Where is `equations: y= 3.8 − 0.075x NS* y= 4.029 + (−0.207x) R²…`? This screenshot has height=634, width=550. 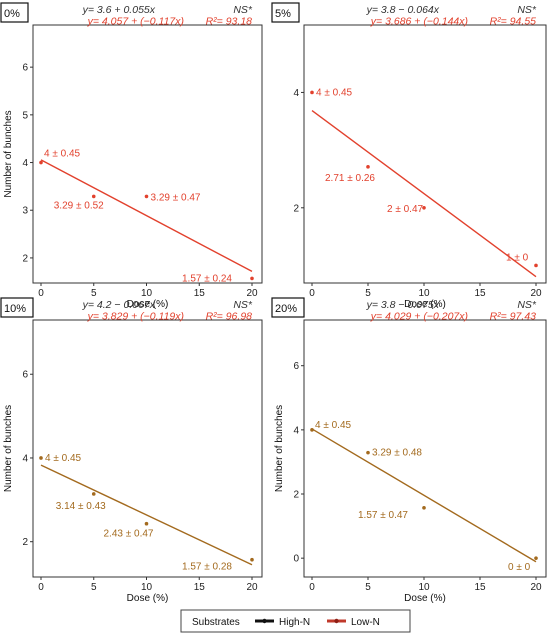
equations: y= 3.8 − 0.075x NS* y= 4.029 + (−0.207x) R²… is located at coordinates (451, 311).